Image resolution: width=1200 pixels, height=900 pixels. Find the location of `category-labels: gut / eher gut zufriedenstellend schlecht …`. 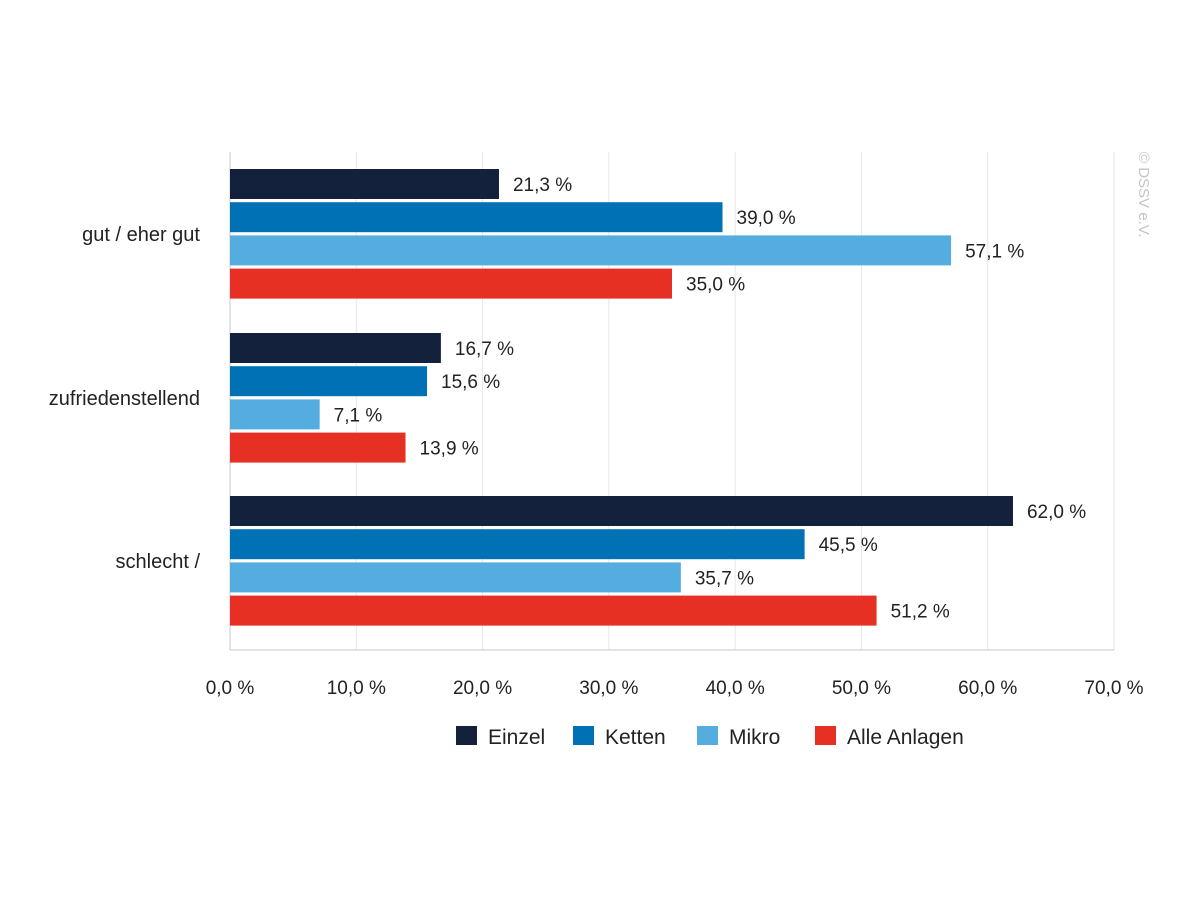

category-labels: gut / eher gut zufriedenstellend schlecht … is located at coordinates (125, 398).